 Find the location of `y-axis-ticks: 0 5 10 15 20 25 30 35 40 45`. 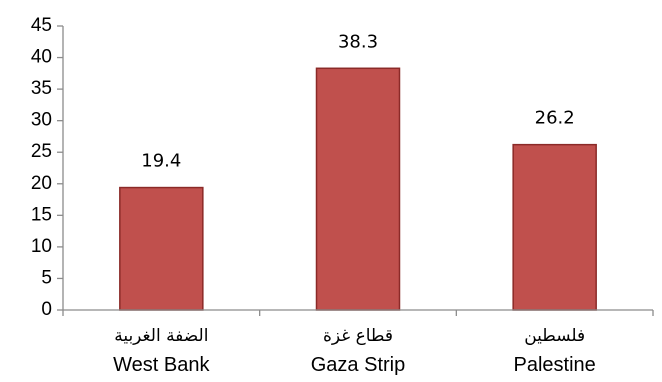

y-axis-ticks: 0 5 10 15 20 25 30 35 40 45 is located at coordinates (47, 167).